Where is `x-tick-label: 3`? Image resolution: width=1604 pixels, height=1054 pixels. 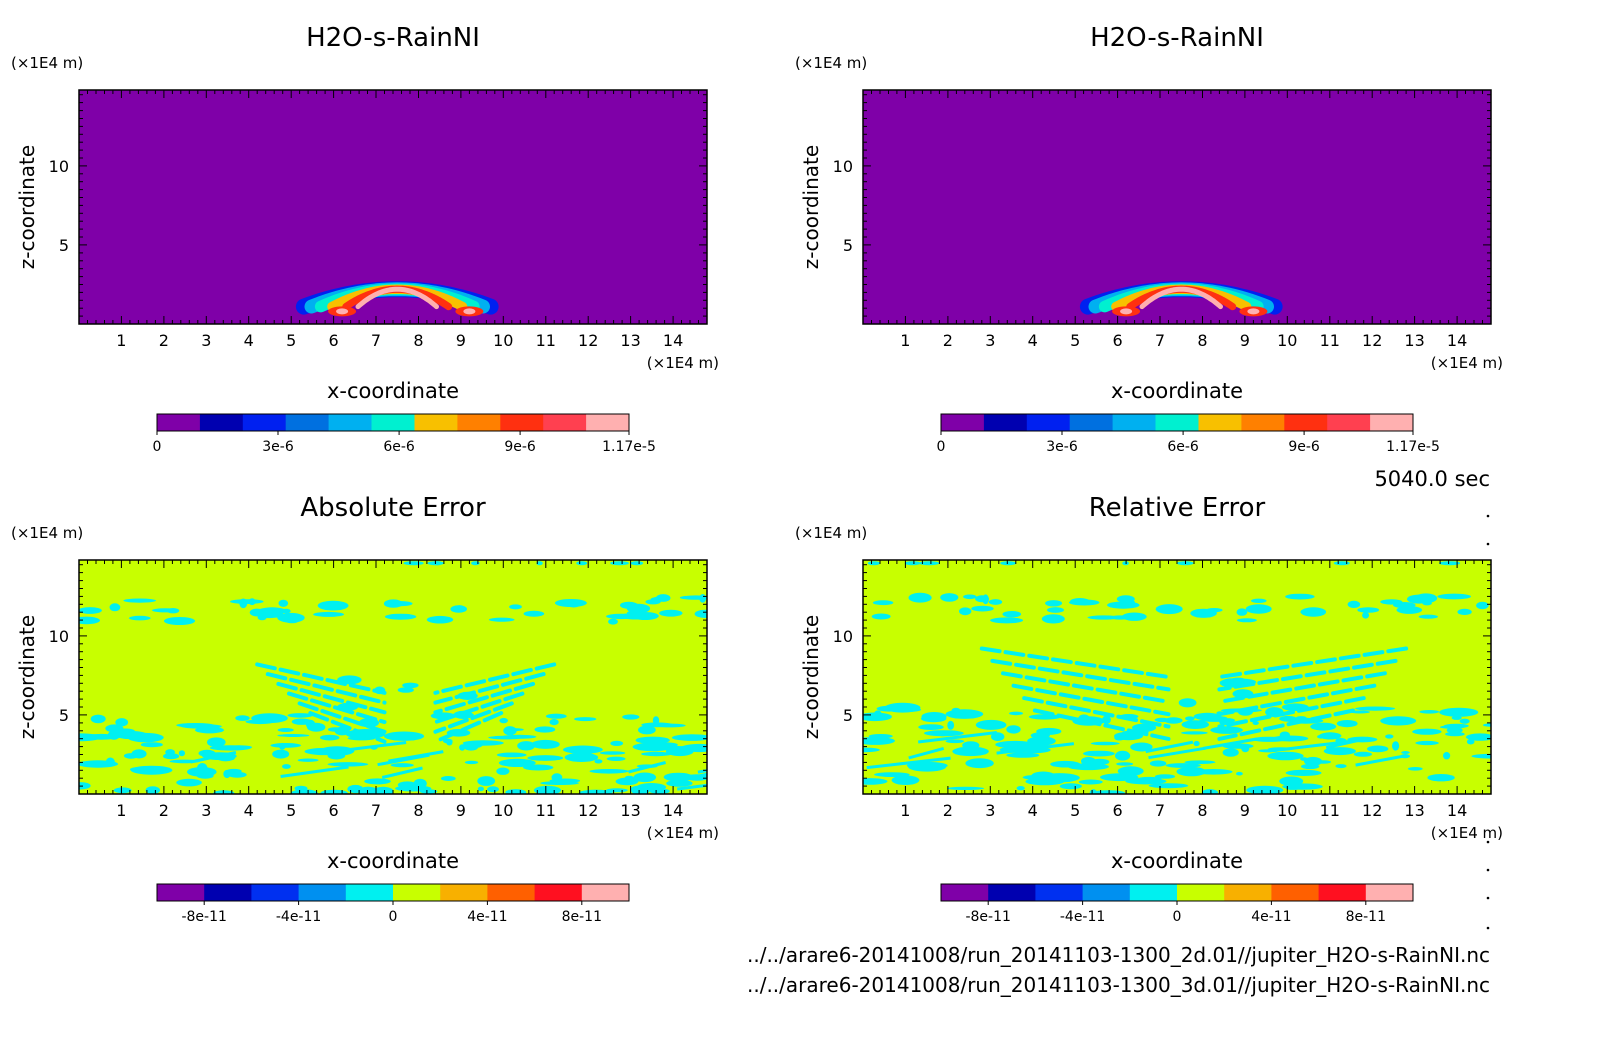
x-tick-label: 3 is located at coordinates (990, 810).